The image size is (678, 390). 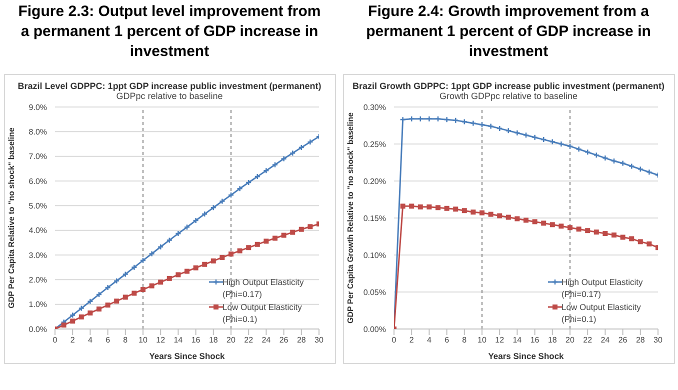 I want to click on y-tick-label: 0.05%, so click(x=374, y=292).